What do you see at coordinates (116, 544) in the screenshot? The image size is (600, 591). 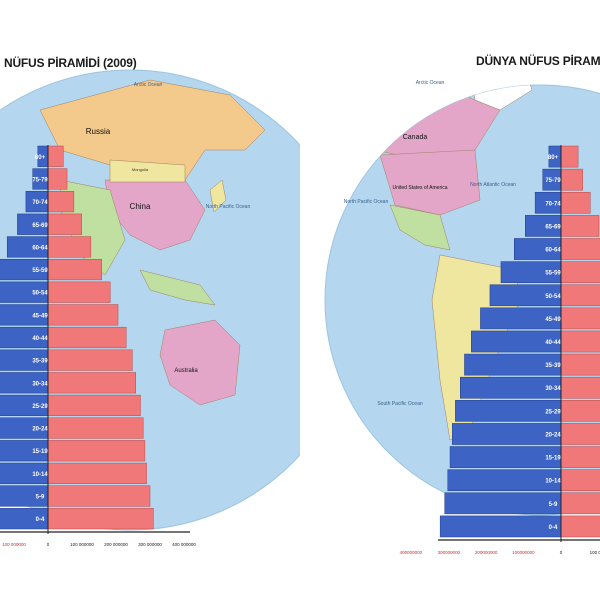 I see `x-tick-label: 200 000000` at bounding box center [116, 544].